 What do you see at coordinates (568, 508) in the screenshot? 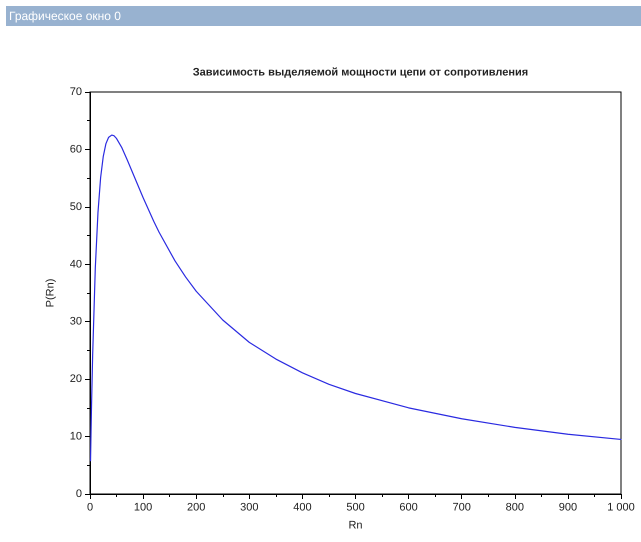
I see `x-tick-label: 900` at bounding box center [568, 508].